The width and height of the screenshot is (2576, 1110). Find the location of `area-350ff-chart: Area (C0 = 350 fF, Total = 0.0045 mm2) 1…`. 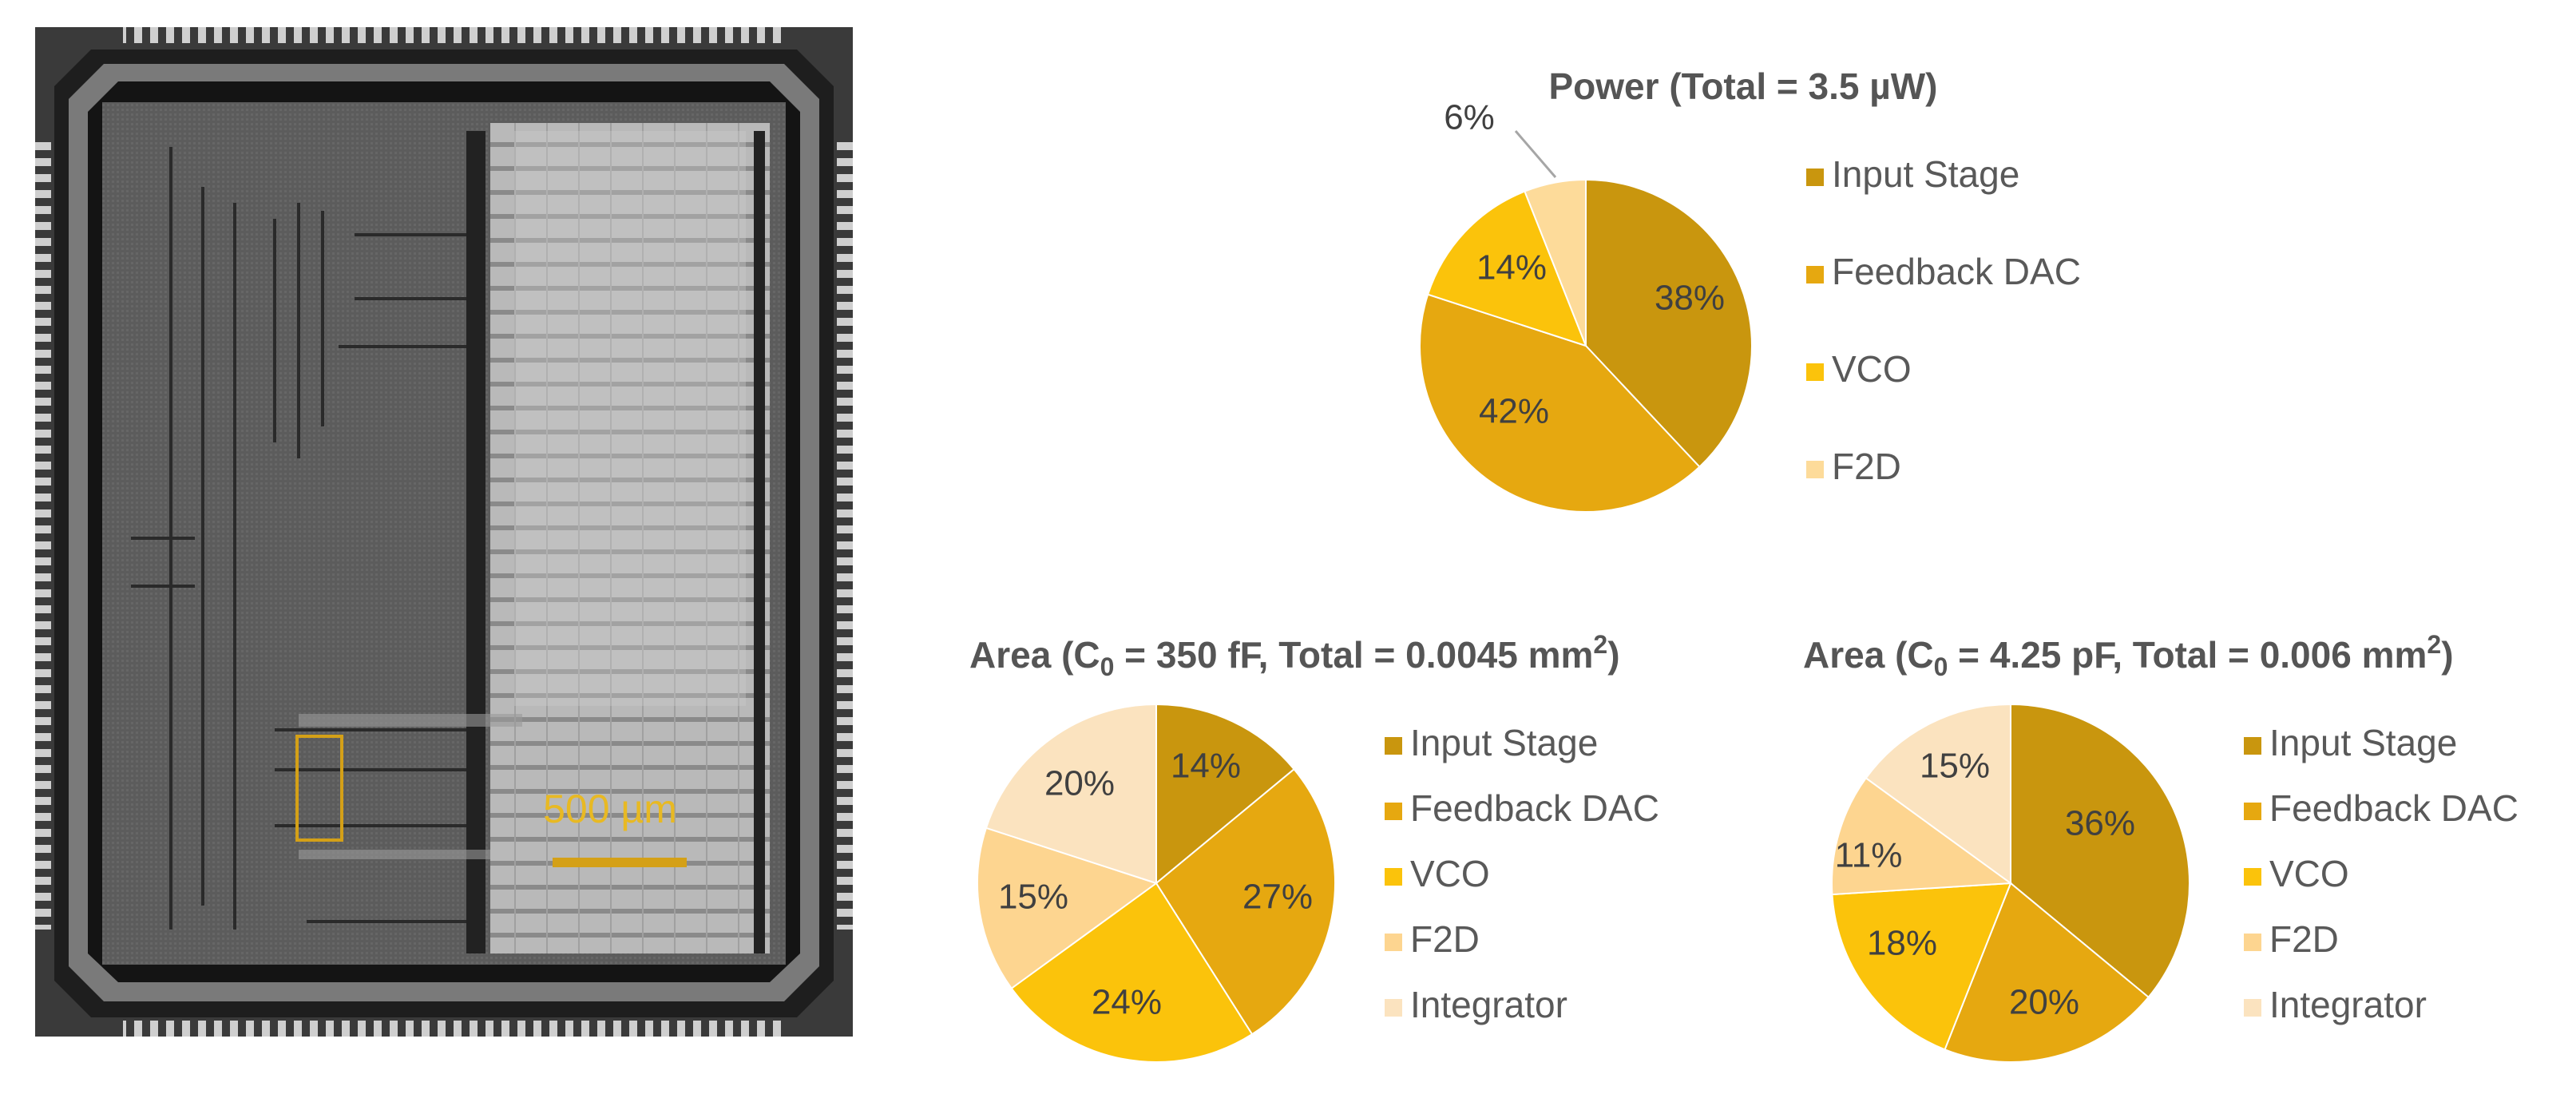

area-350ff-chart: Area (C0 = 350 fF, Total = 0.0045 mm2) 1… is located at coordinates (1314, 846).